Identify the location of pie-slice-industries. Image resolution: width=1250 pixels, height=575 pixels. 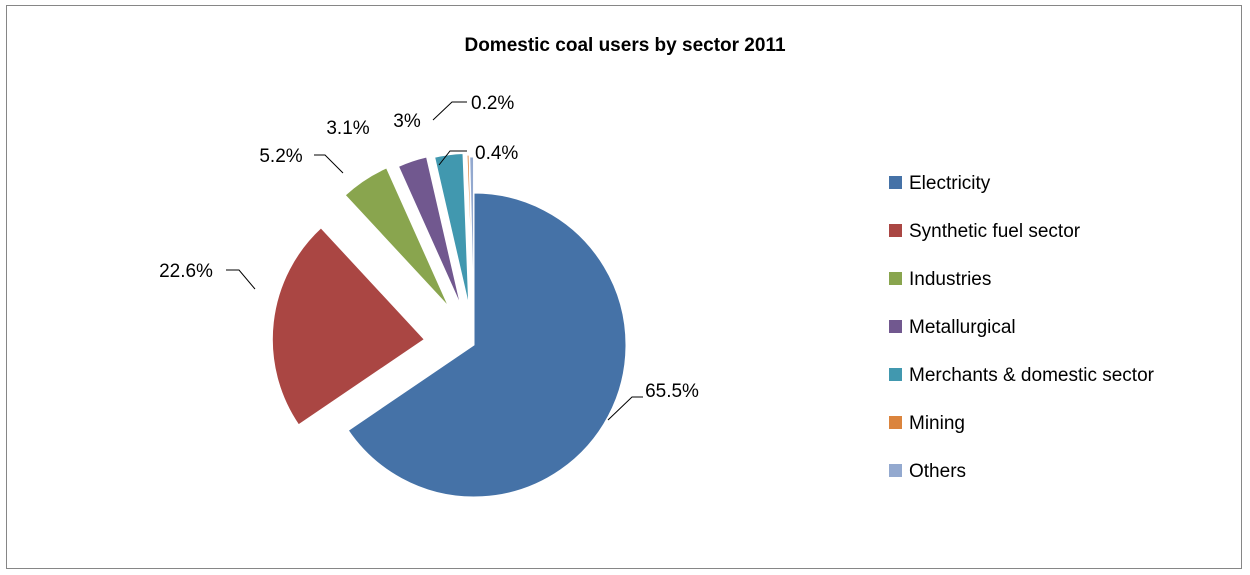
(397, 237).